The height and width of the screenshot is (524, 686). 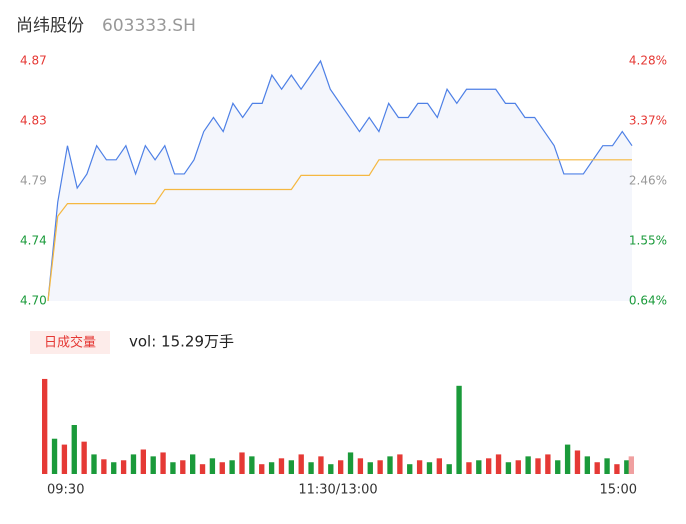 I want to click on y2-tick-label: 2.46%, so click(x=648, y=181).